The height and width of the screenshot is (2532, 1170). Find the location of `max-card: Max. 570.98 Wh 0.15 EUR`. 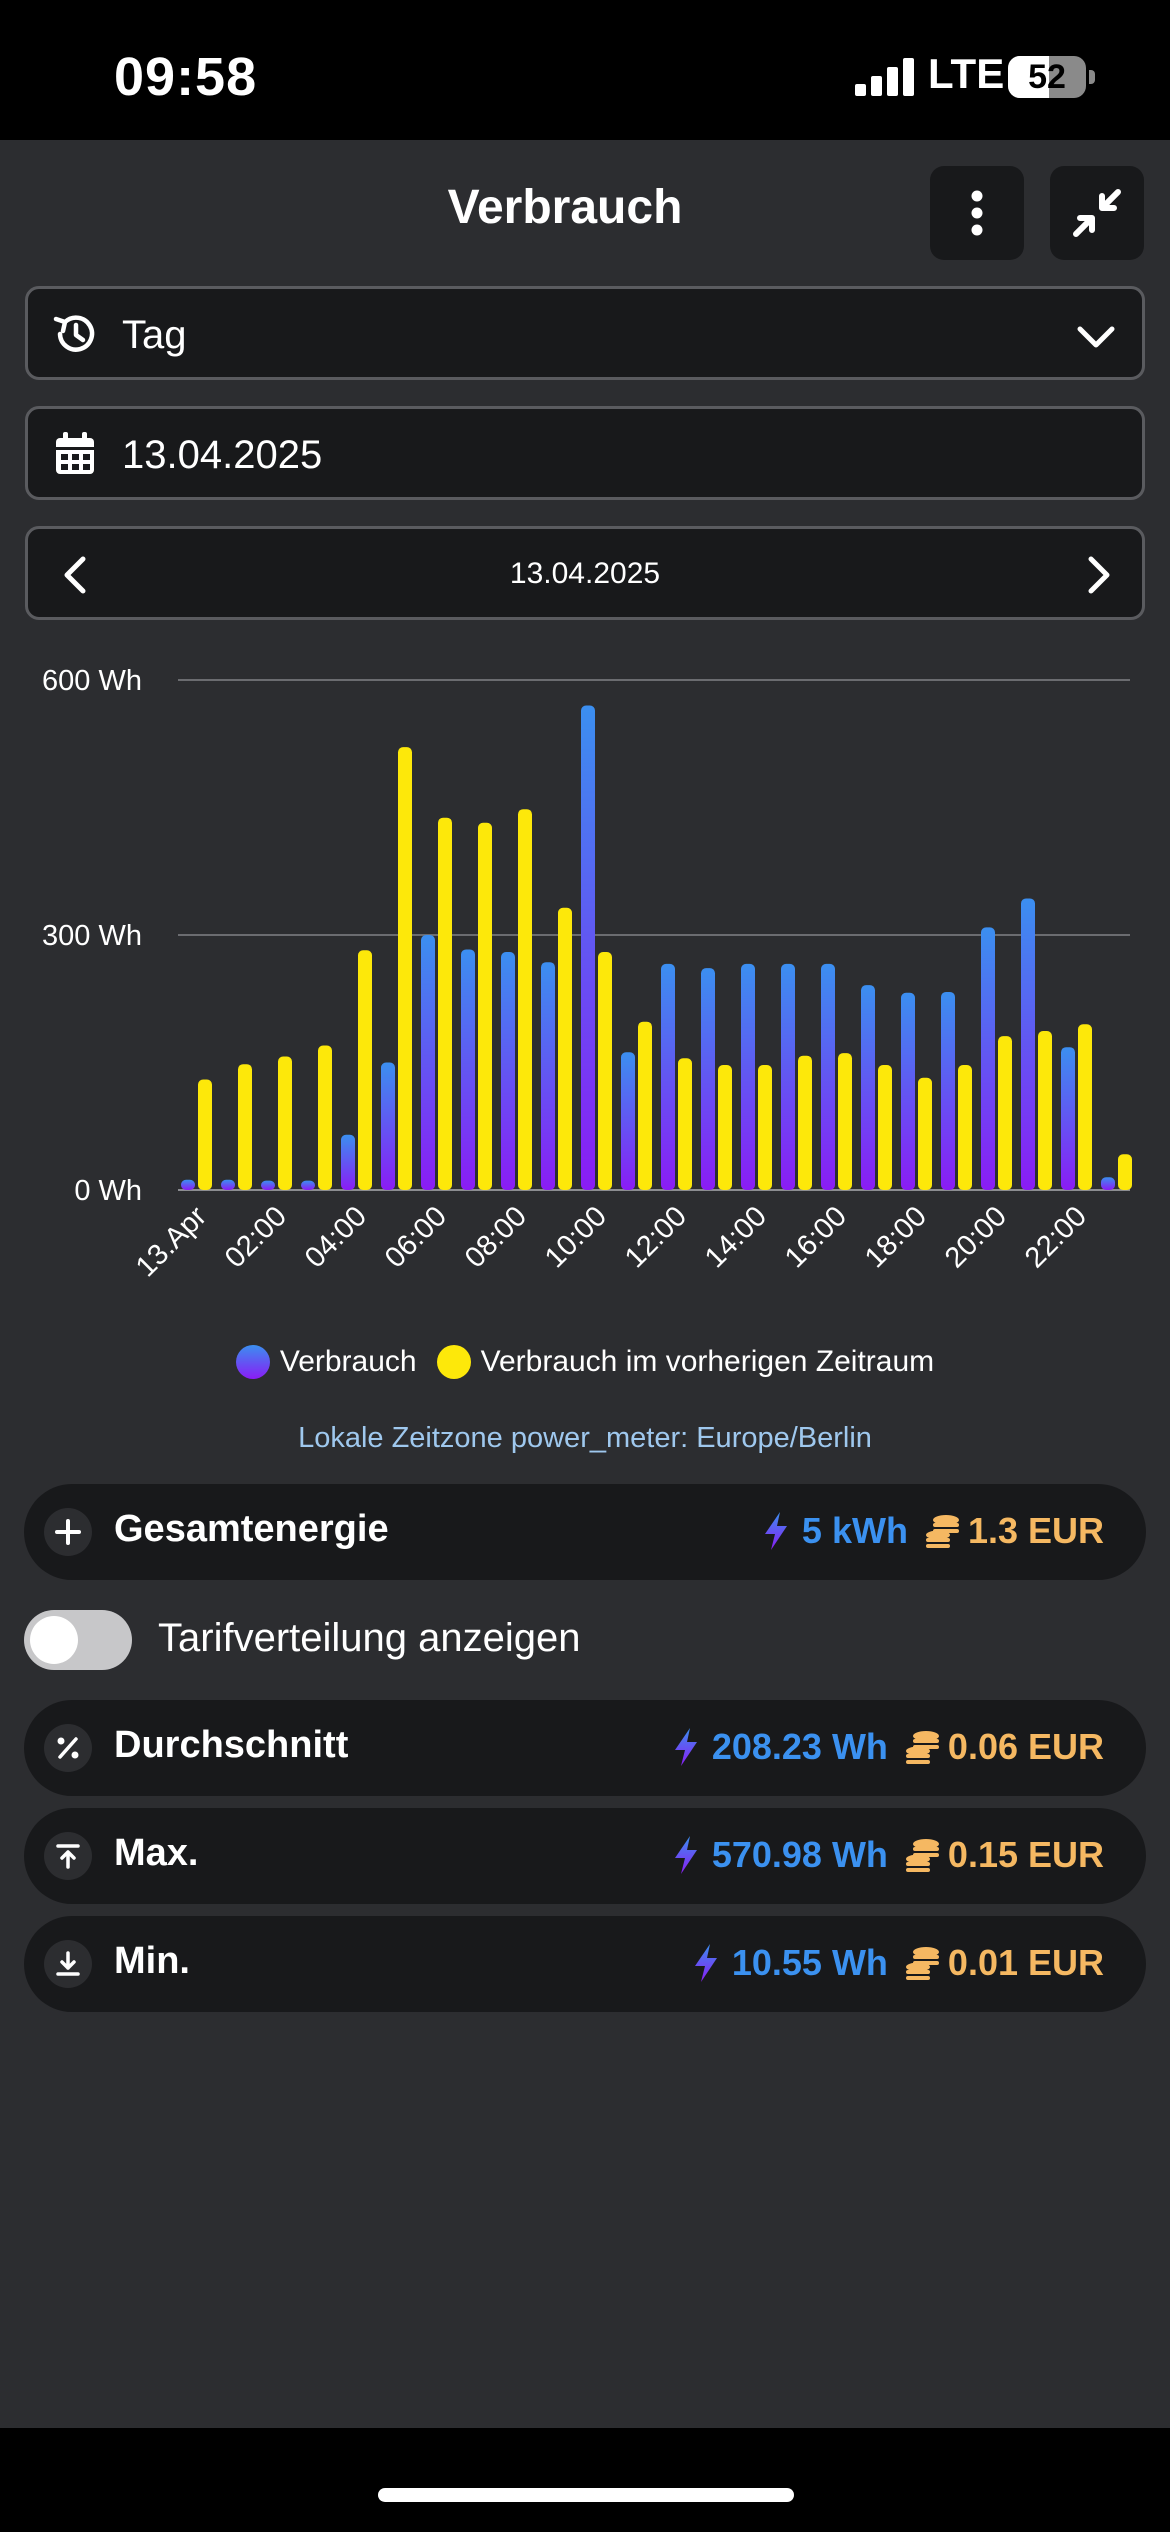

max-card: Max. 570.98 Wh 0.15 EUR is located at coordinates (585, 1856).